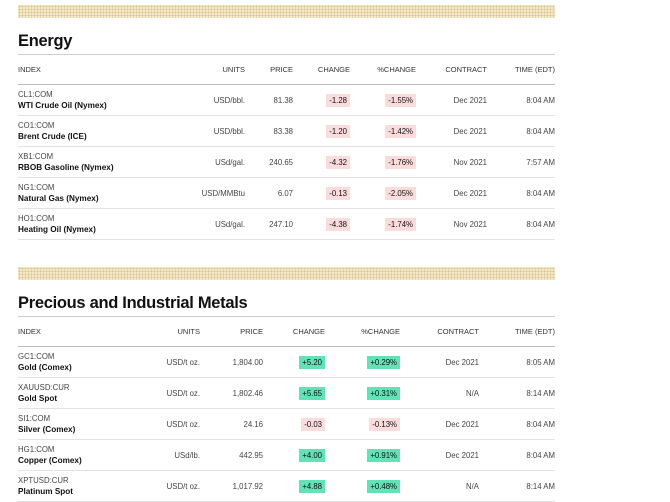 The height and width of the screenshot is (502, 670). What do you see at coordinates (93, 224) in the screenshot?
I see `index-cell: HO1:COM Heating Oil (Nymex)` at bounding box center [93, 224].